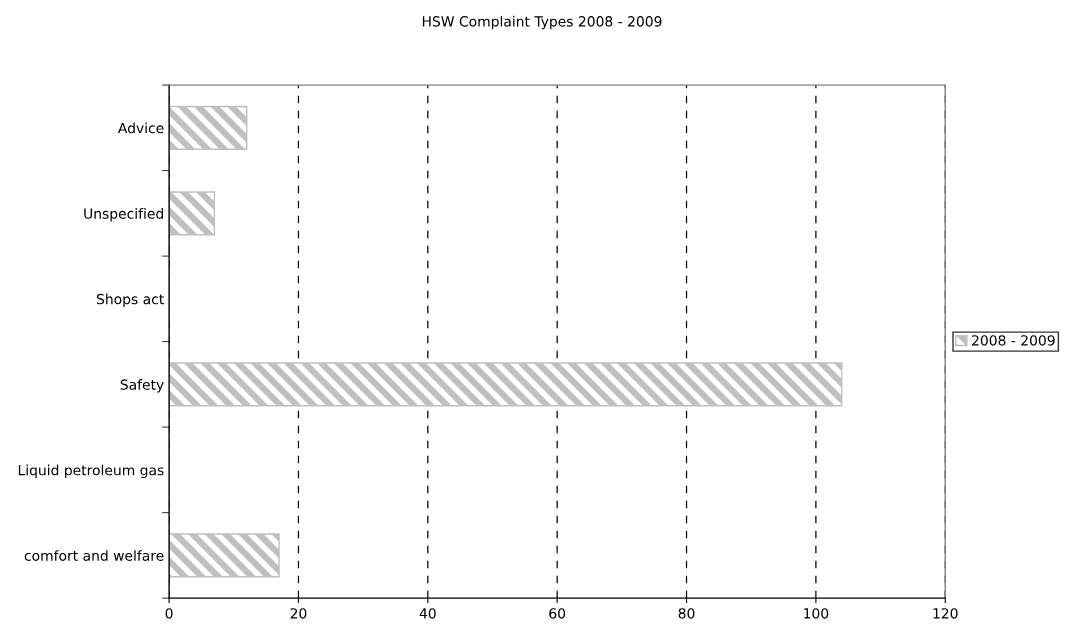 Image resolution: width=1084 pixels, height=635 pixels. Describe the element at coordinates (142, 386) in the screenshot. I see `y-tick-label: Safety` at that location.